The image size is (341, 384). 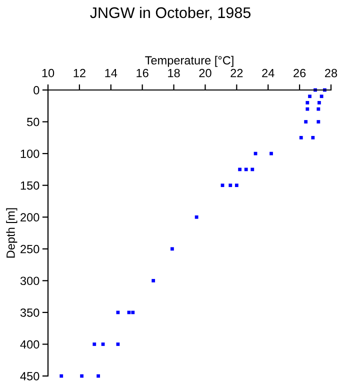 I want to click on x-tick-label: 10, so click(x=48, y=73).